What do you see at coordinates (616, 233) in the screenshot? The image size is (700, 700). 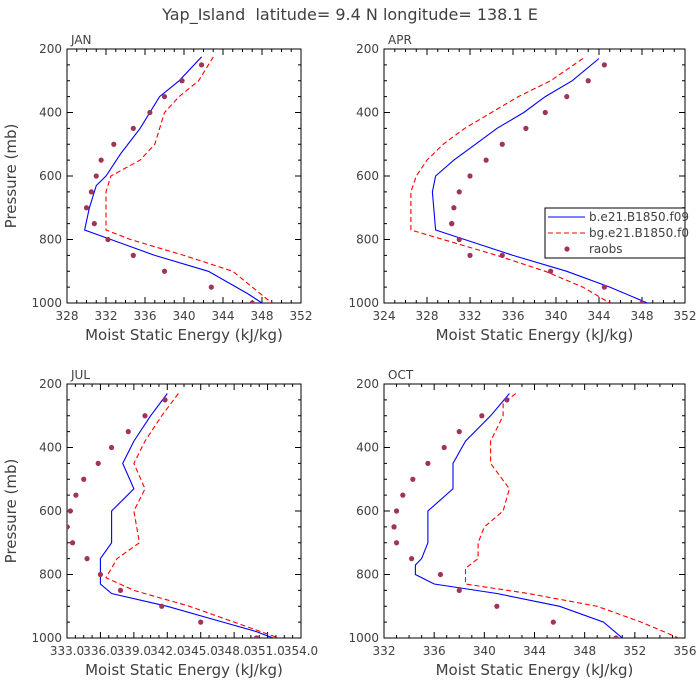 I see `legend: b.e21.B1850.f09 bg.e21.B1850.f0 raobs` at bounding box center [616, 233].